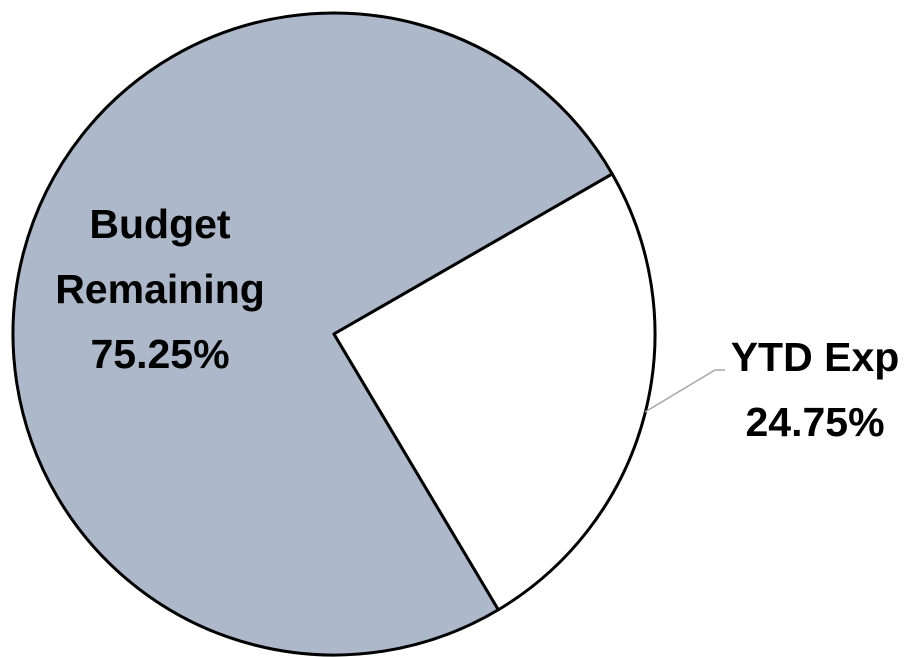 The width and height of the screenshot is (912, 657). I want to click on slice-label: Budget Remaining 75.25%, so click(160, 289).